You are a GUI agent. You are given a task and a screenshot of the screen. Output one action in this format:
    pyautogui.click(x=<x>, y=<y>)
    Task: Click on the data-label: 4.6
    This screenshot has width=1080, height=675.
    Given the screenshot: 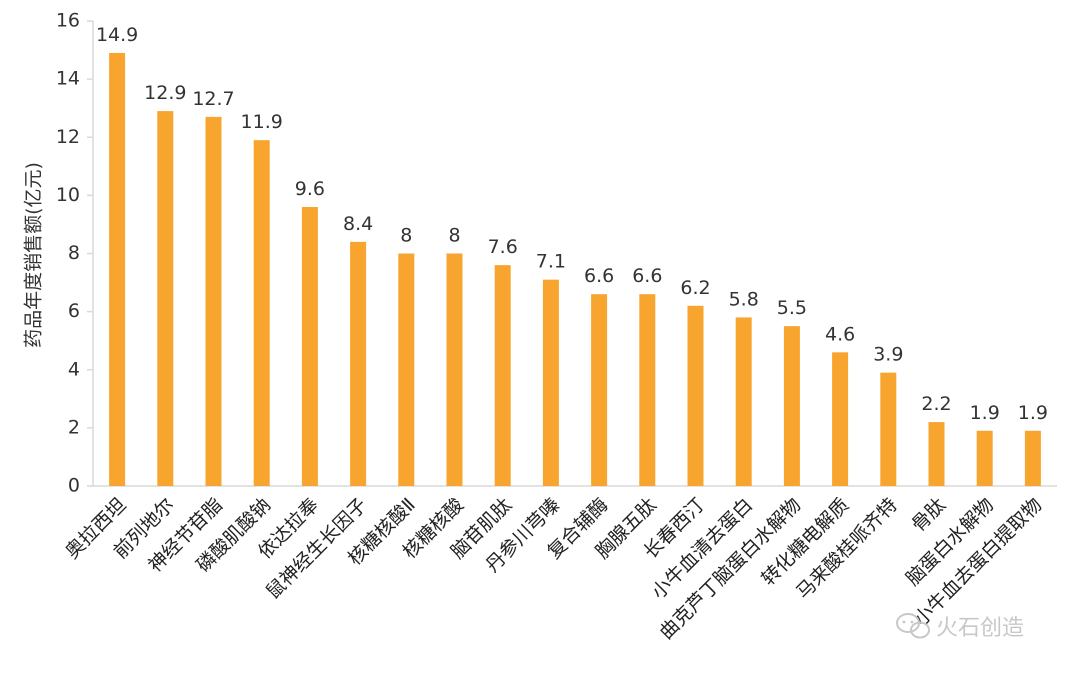 What is the action you would take?
    pyautogui.click(x=840, y=334)
    